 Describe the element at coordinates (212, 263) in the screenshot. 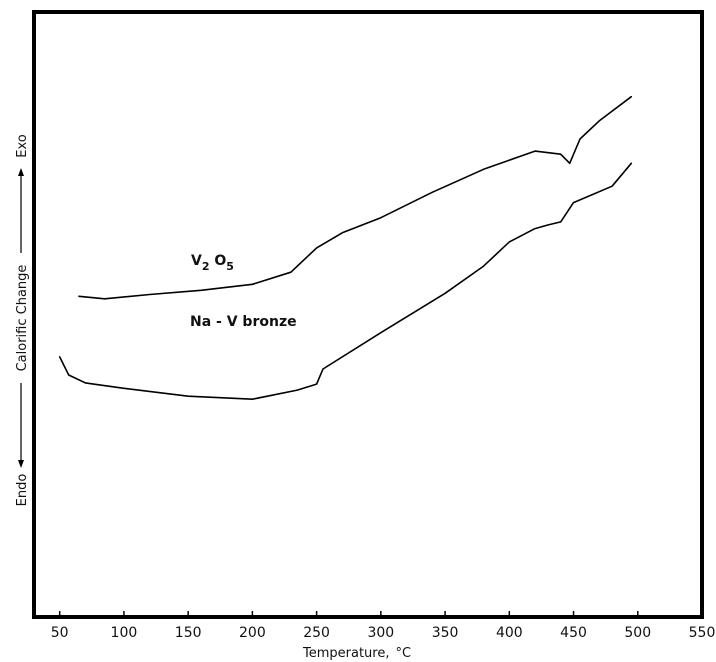

I see `series-label-v2o5: V2 O5` at that location.